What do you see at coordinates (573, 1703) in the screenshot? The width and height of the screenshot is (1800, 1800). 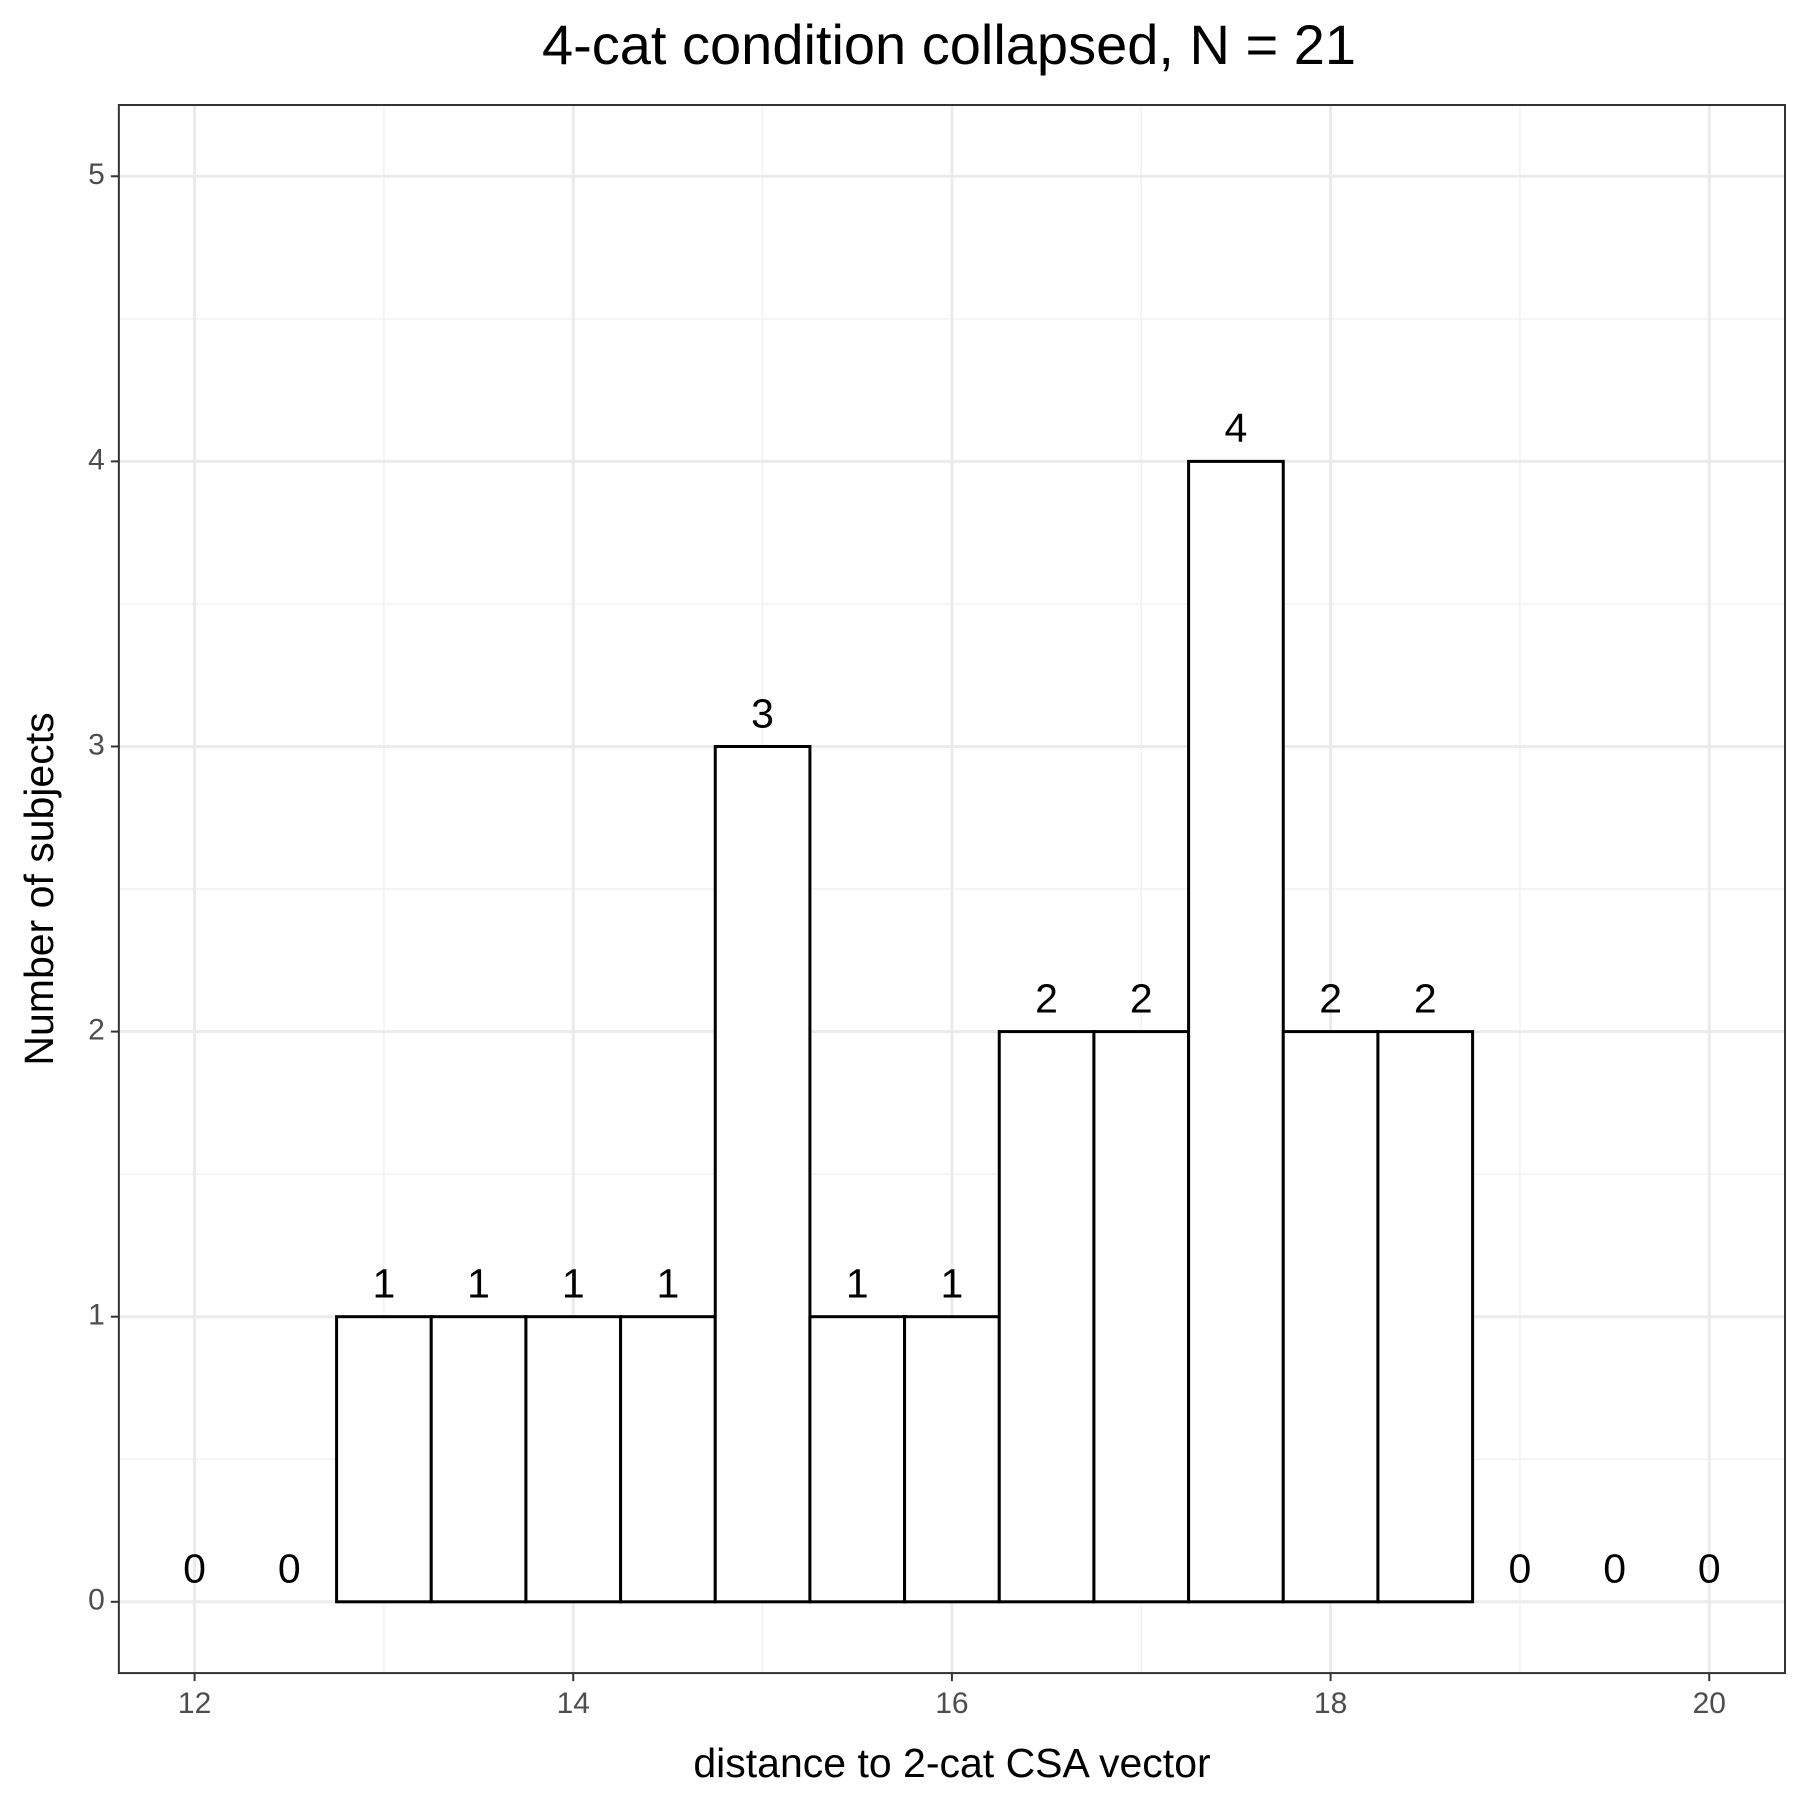 I see `x-tick-label: 14` at bounding box center [573, 1703].